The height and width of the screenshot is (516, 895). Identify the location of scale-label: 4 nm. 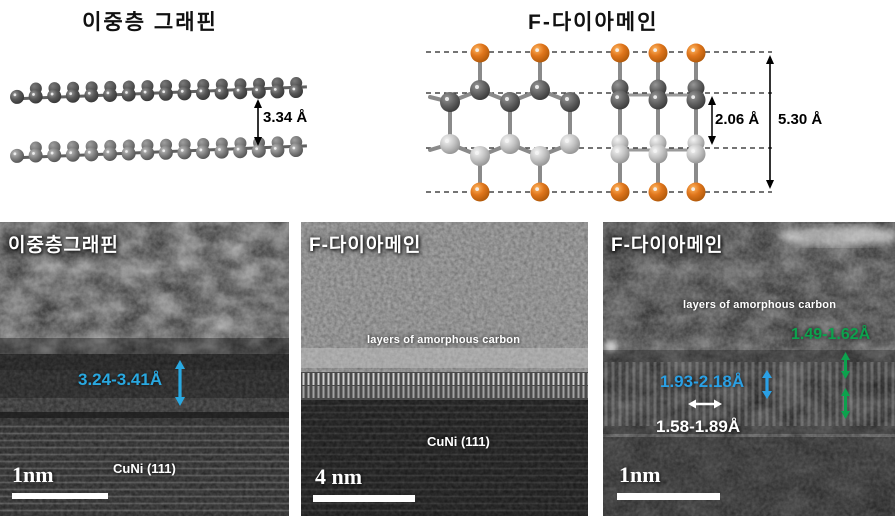
(339, 476).